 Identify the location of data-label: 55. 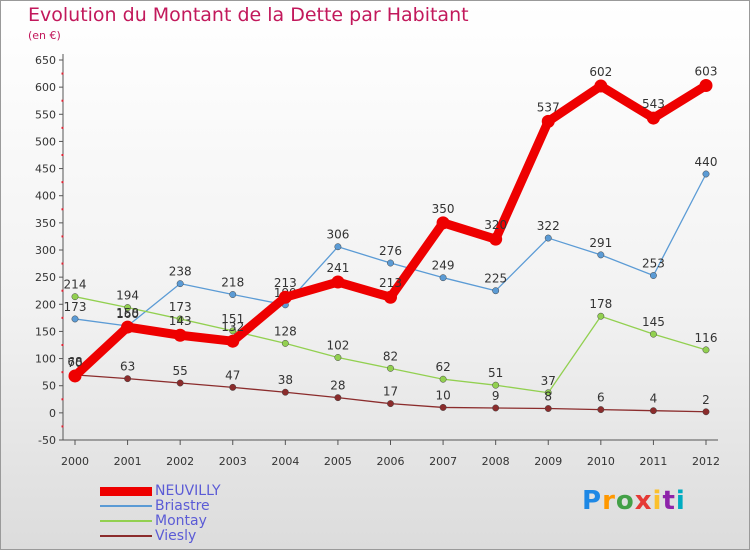
(180, 371).